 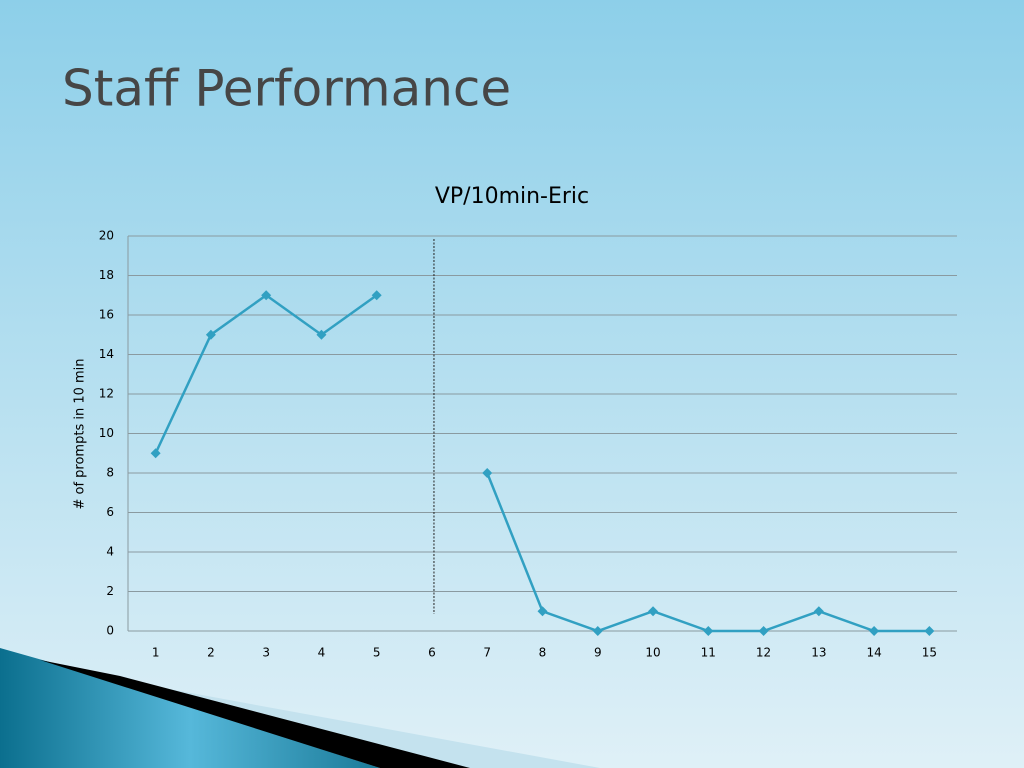 What do you see at coordinates (106, 236) in the screenshot?
I see `y-tick-label: 20` at bounding box center [106, 236].